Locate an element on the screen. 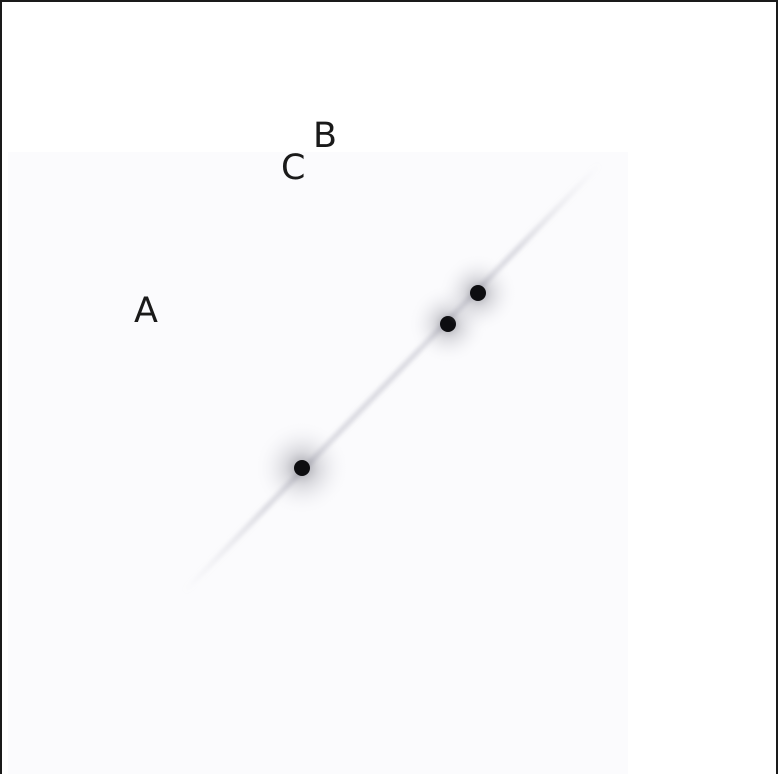  bright-source-lower is located at coordinates (302, 468).